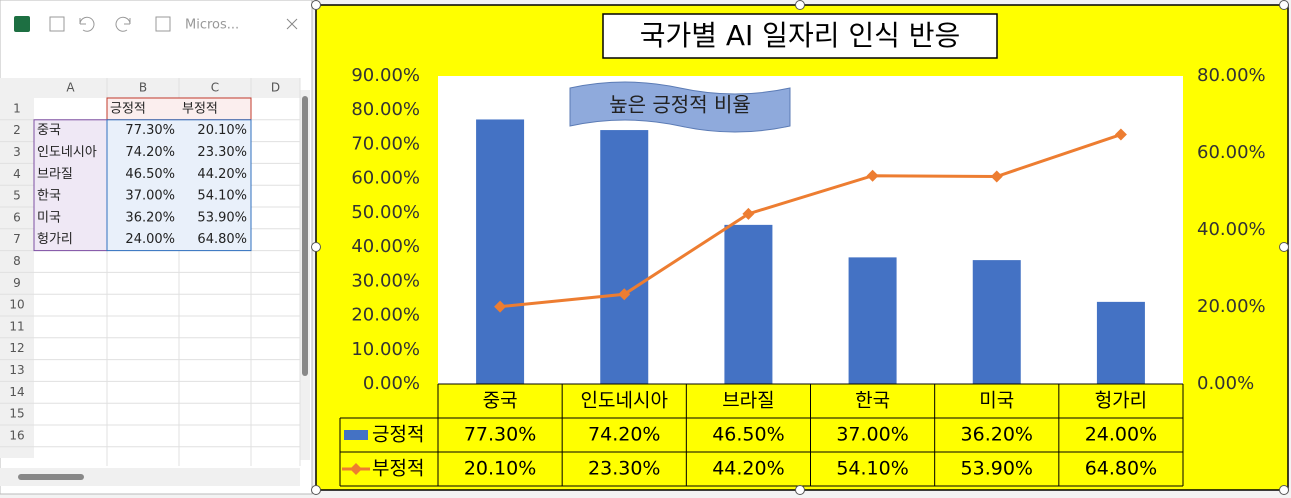 This screenshot has width=1291, height=498. What do you see at coordinates (143, 88) in the screenshot?
I see `column-header: B` at bounding box center [143, 88].